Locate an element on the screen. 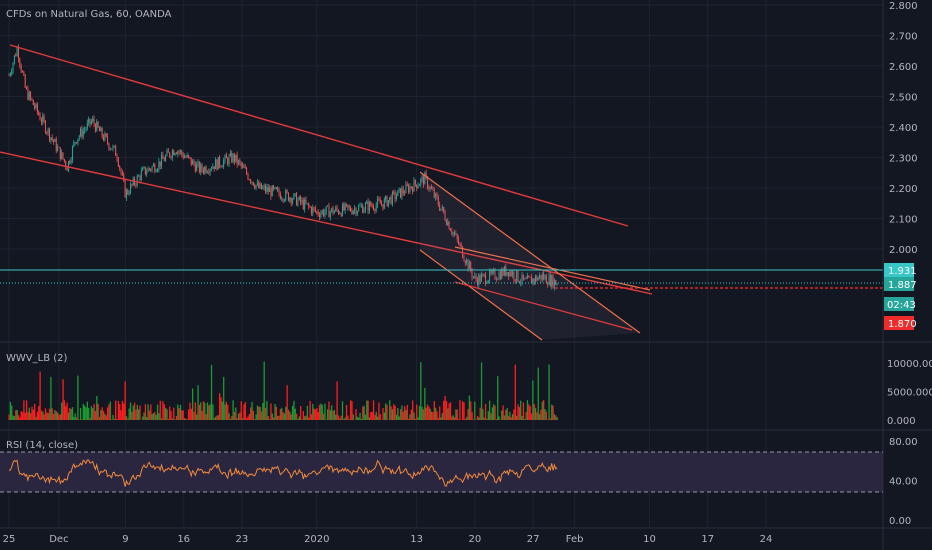 The width and height of the screenshot is (932, 550). price-tags: 1.931 1.887 02:43 1.870 is located at coordinates (900, 296).